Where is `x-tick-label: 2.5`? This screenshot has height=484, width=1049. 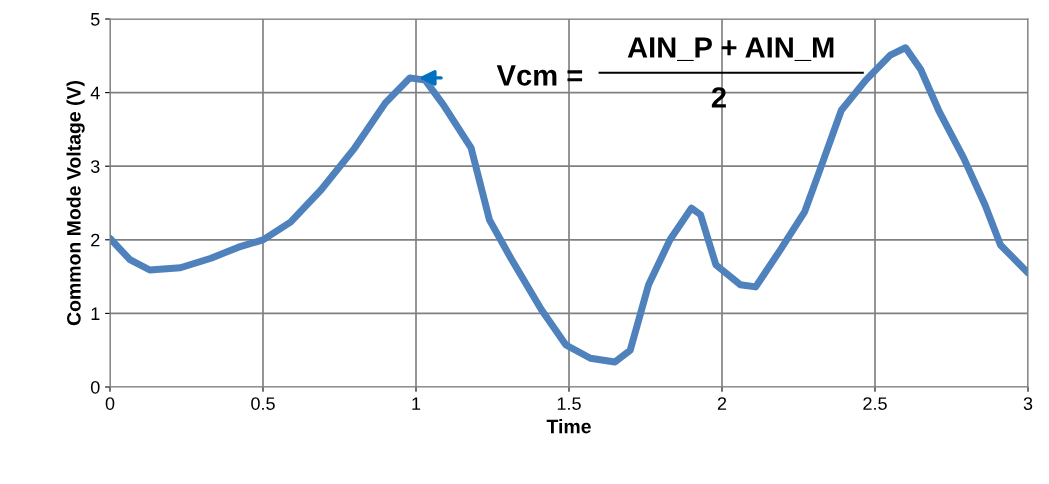 x-tick-label: 2.5 is located at coordinates (875, 403).